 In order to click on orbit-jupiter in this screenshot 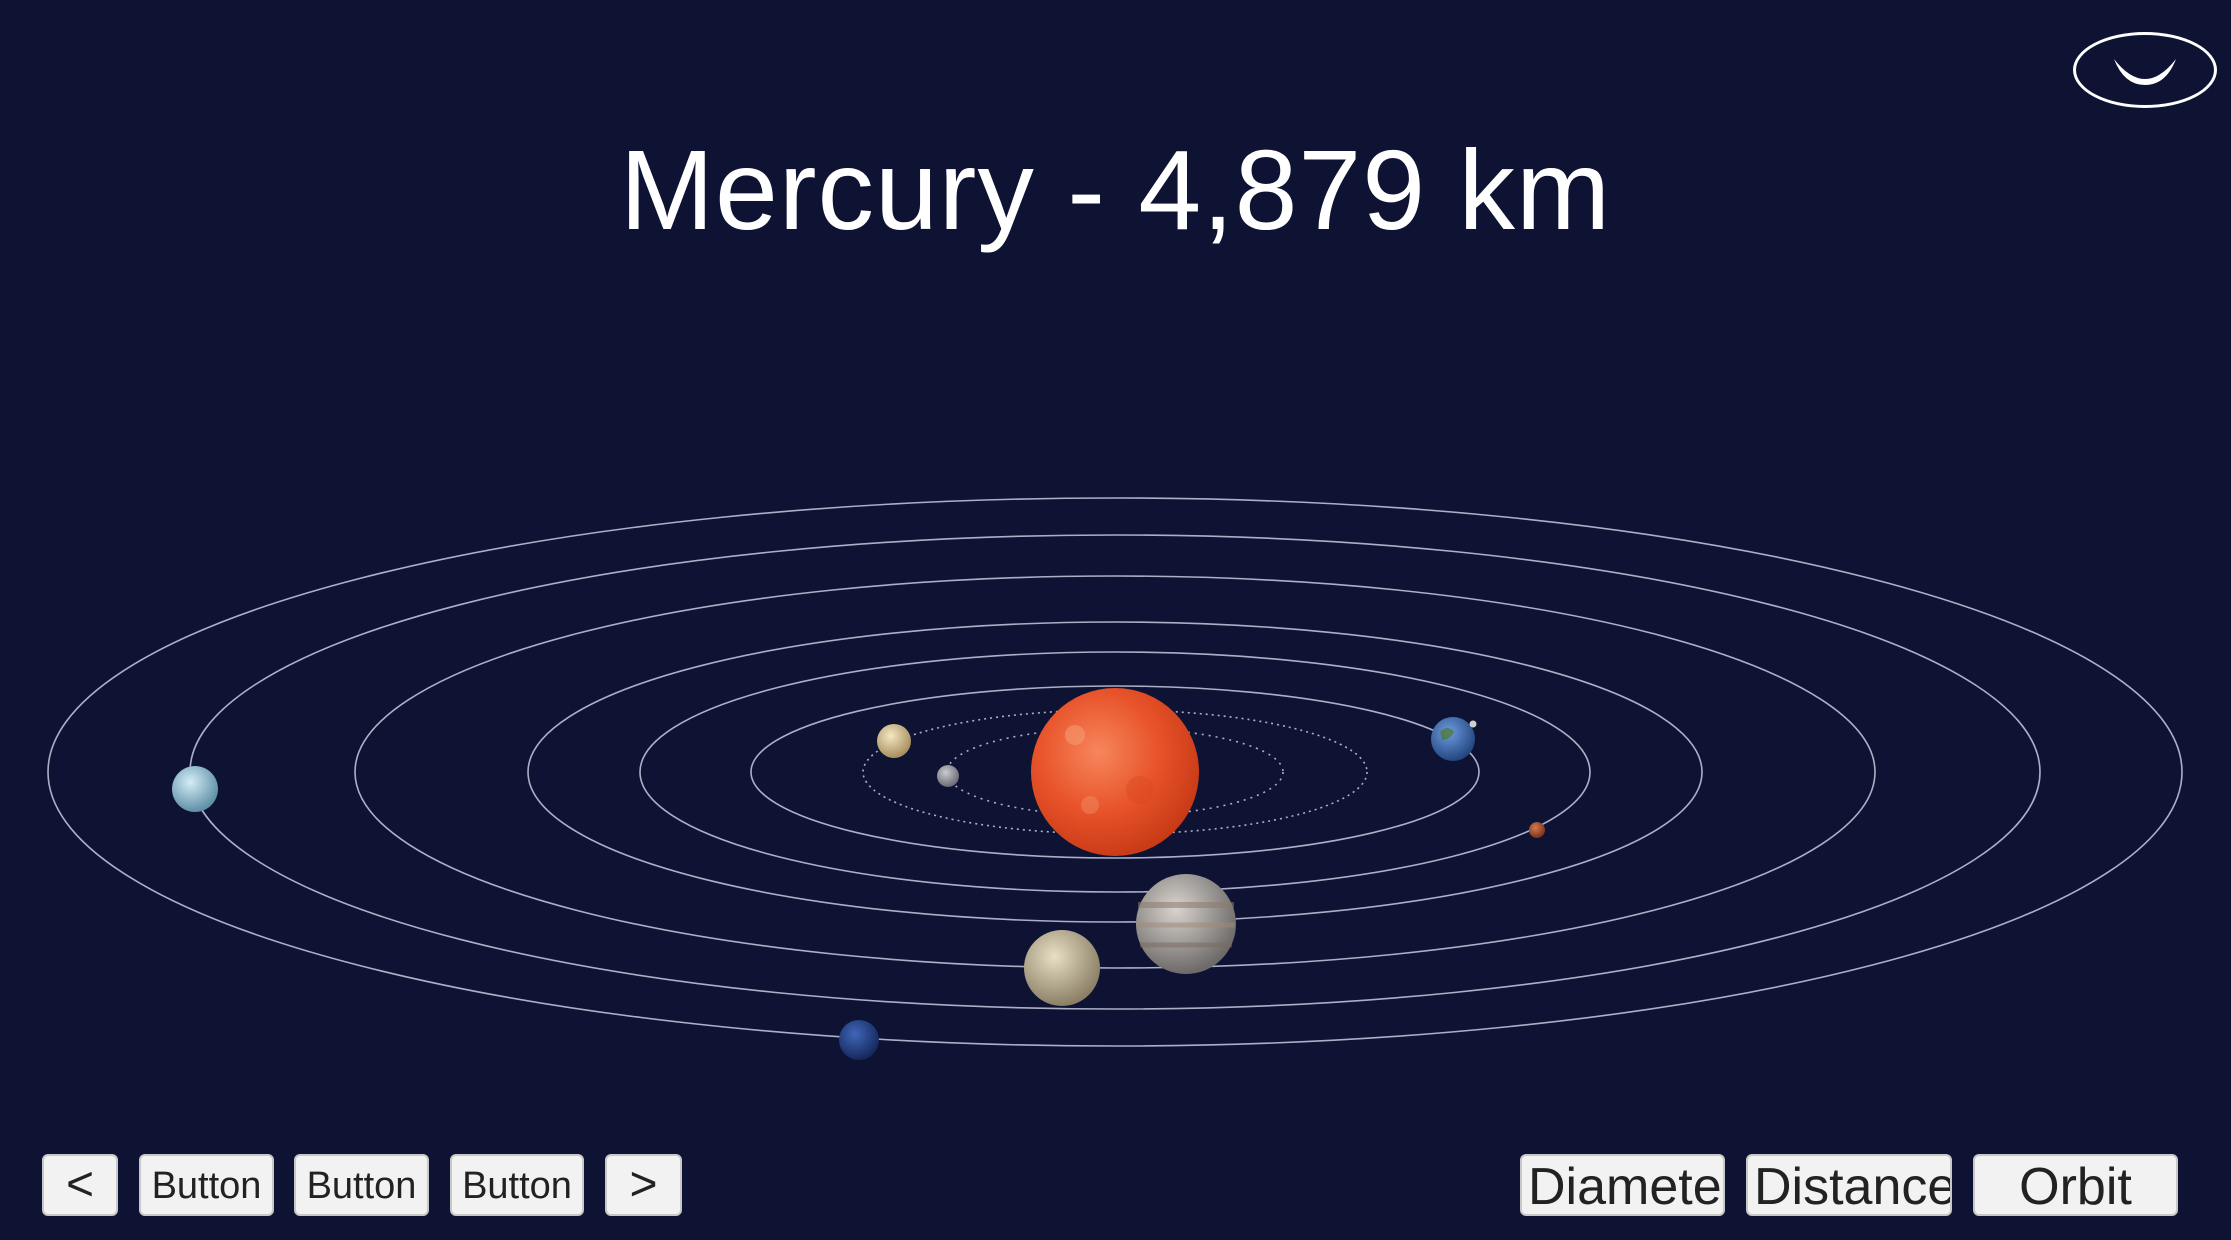, I will do `click(1115, 772)`.